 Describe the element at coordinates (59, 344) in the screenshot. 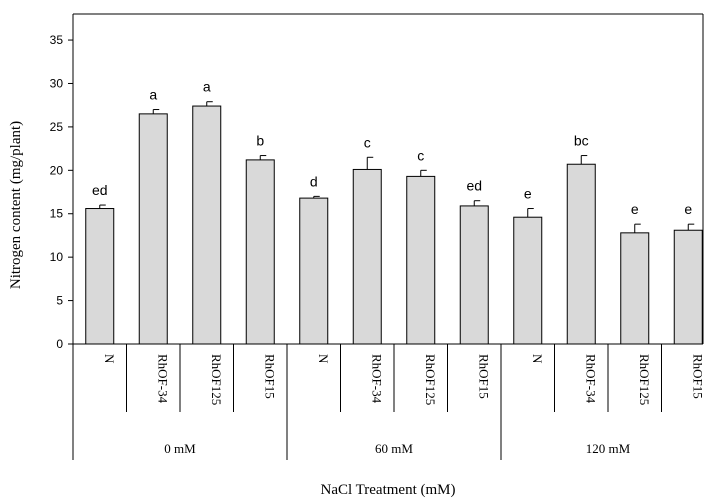

I see `y-tick-label: 0` at that location.